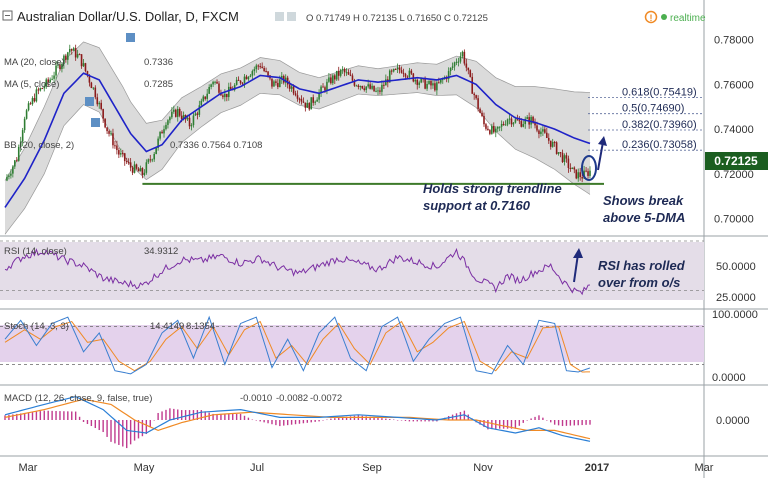 The height and width of the screenshot is (483, 768). I want to click on stoch-k-line, so click(297, 345).